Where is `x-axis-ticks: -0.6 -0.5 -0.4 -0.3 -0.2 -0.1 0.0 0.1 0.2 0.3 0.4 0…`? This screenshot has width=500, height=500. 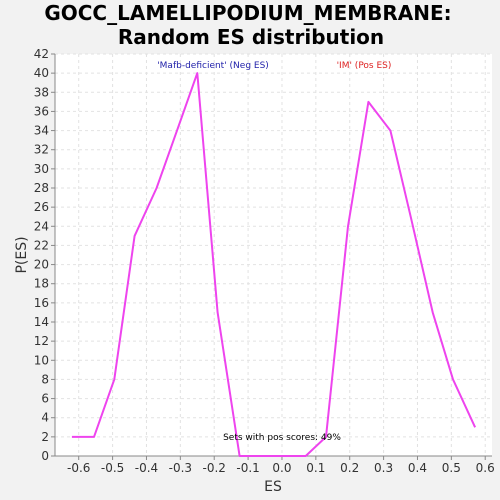
x-axis-ticks: -0.6 -0.5 -0.4 -0.3 -0.2 -0.1 0.0 0.1 0.2 0.3 0.4 0… is located at coordinates (281, 465).